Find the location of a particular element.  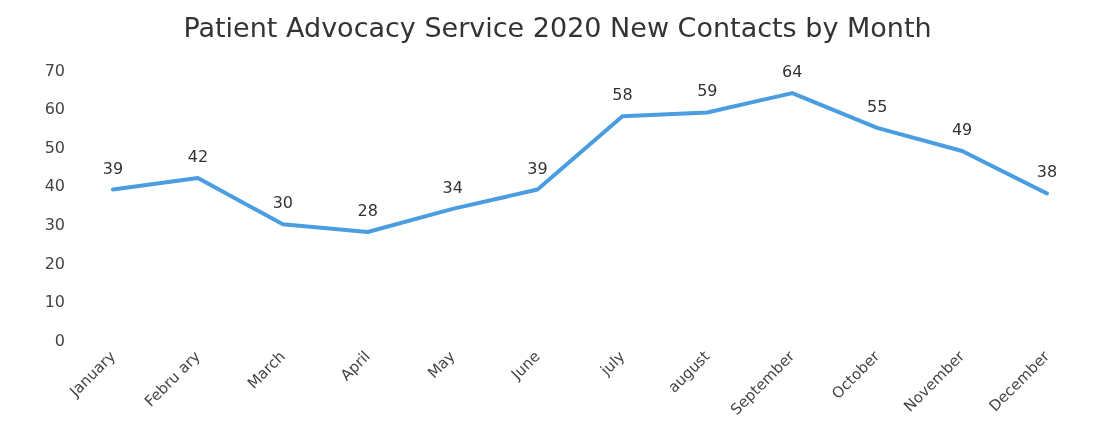

y-tick-label: 30 is located at coordinates (54, 224).